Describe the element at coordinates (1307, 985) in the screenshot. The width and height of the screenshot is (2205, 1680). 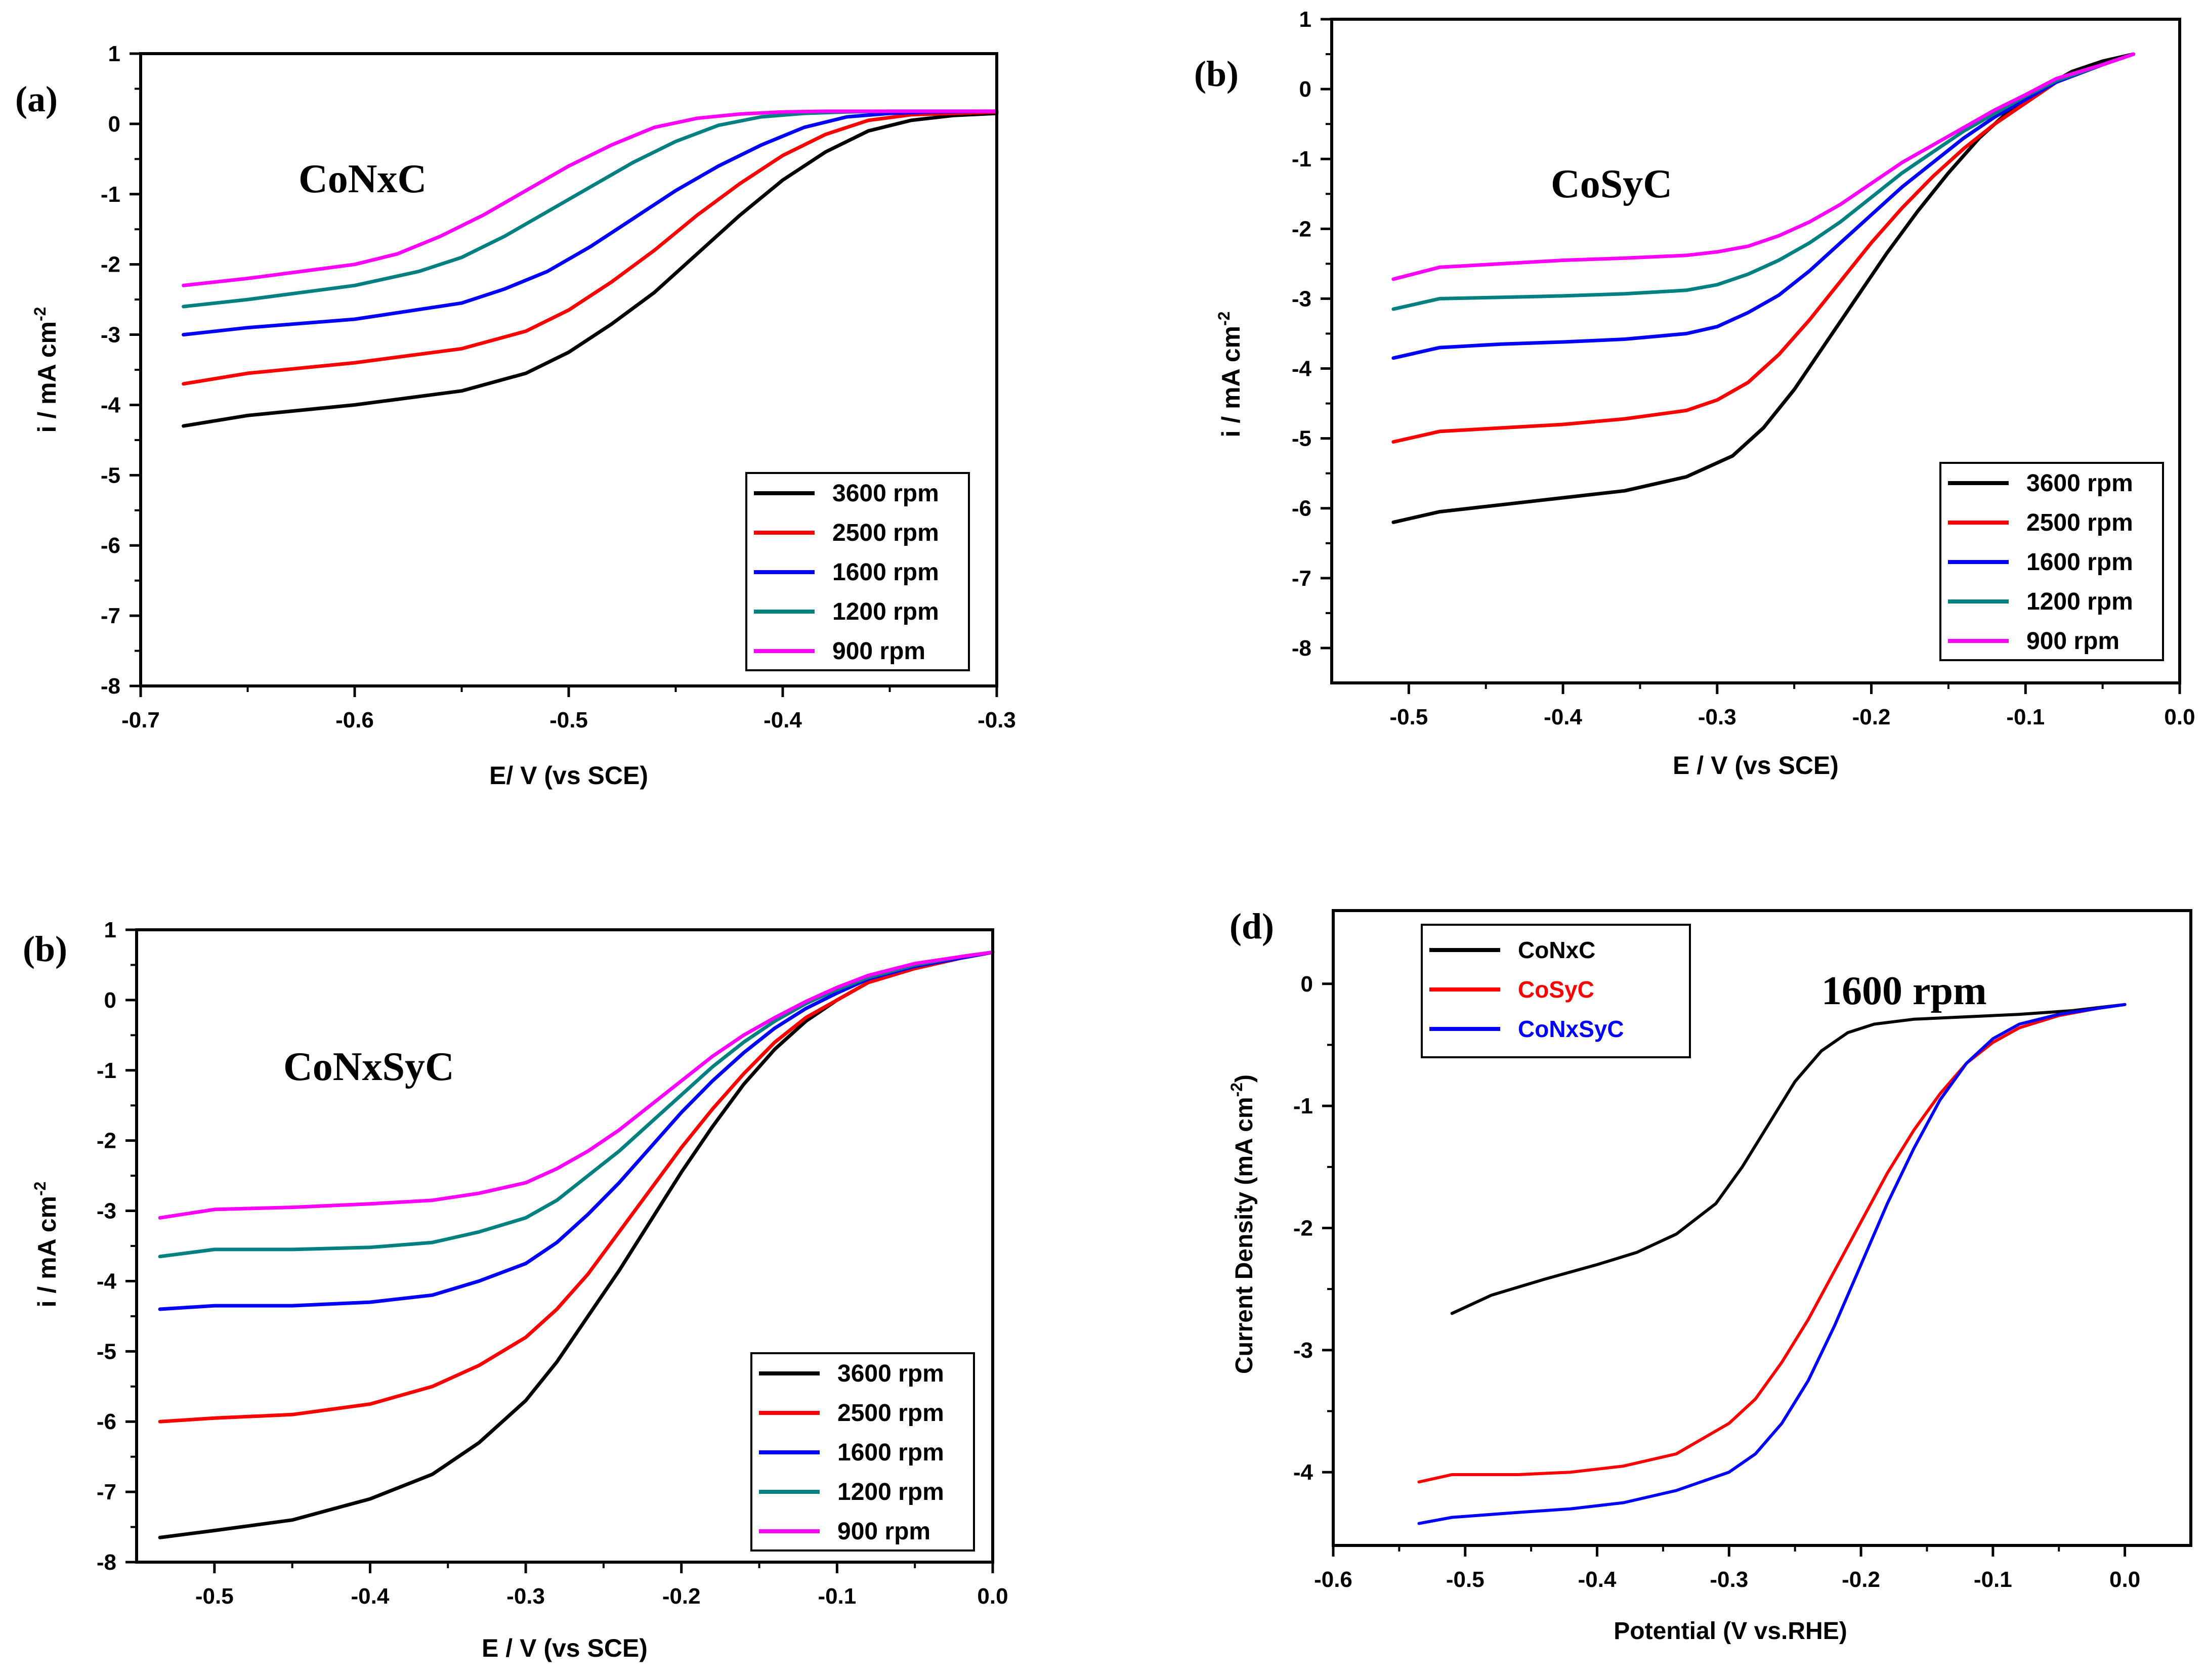
I see `panel-d-y-tick-label: 0` at that location.